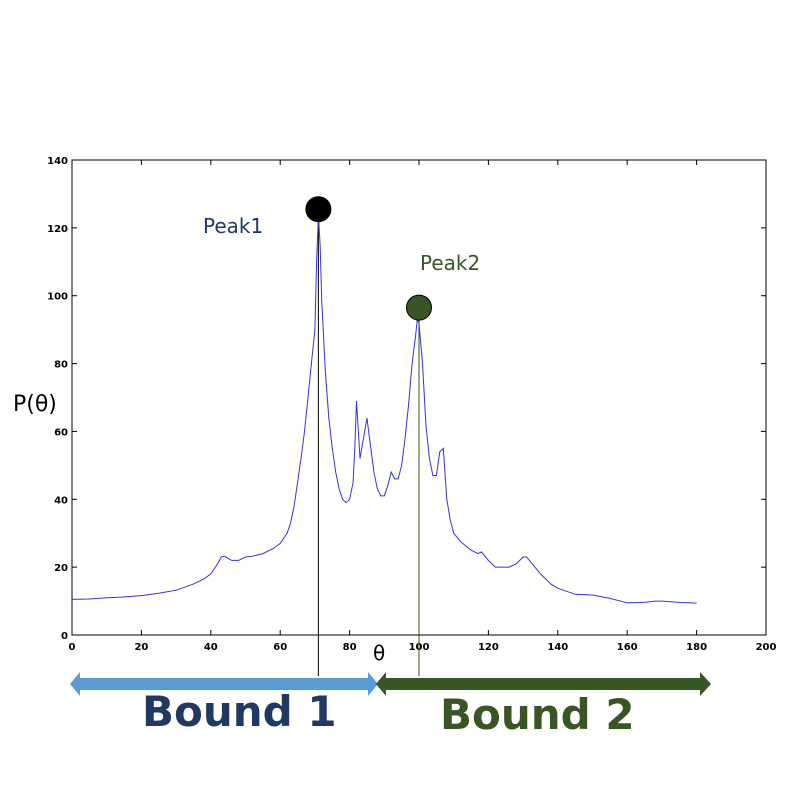 This screenshot has width=812, height=812. I want to click on x-tick-label: 80, so click(350, 647).